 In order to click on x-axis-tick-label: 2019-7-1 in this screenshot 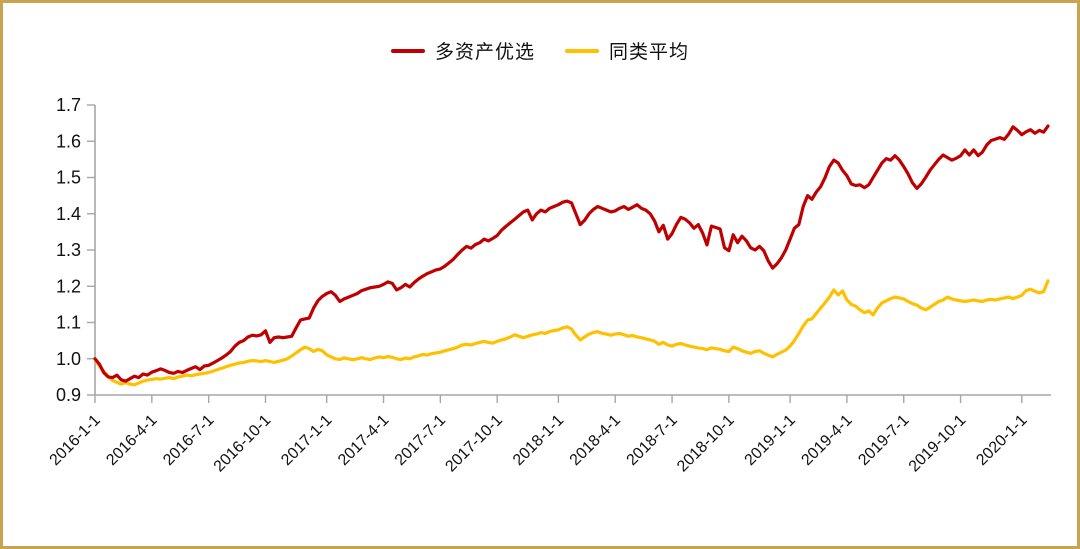, I will do `click(883, 440)`.